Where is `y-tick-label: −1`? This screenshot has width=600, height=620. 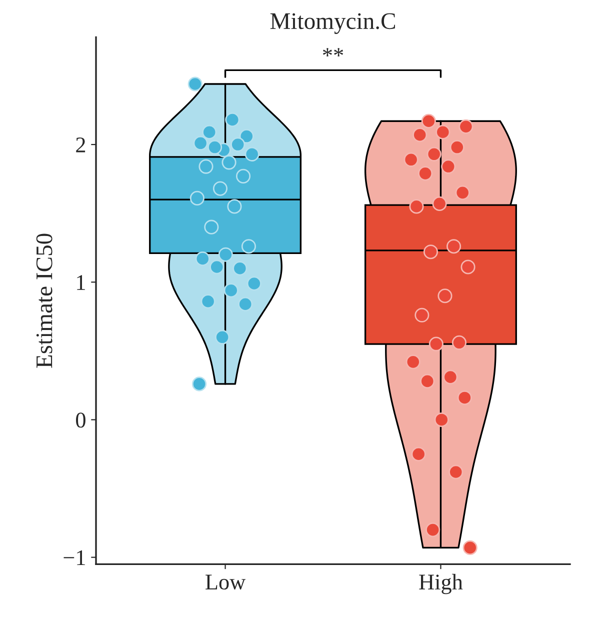
y-tick-label: −1 is located at coordinates (74, 558).